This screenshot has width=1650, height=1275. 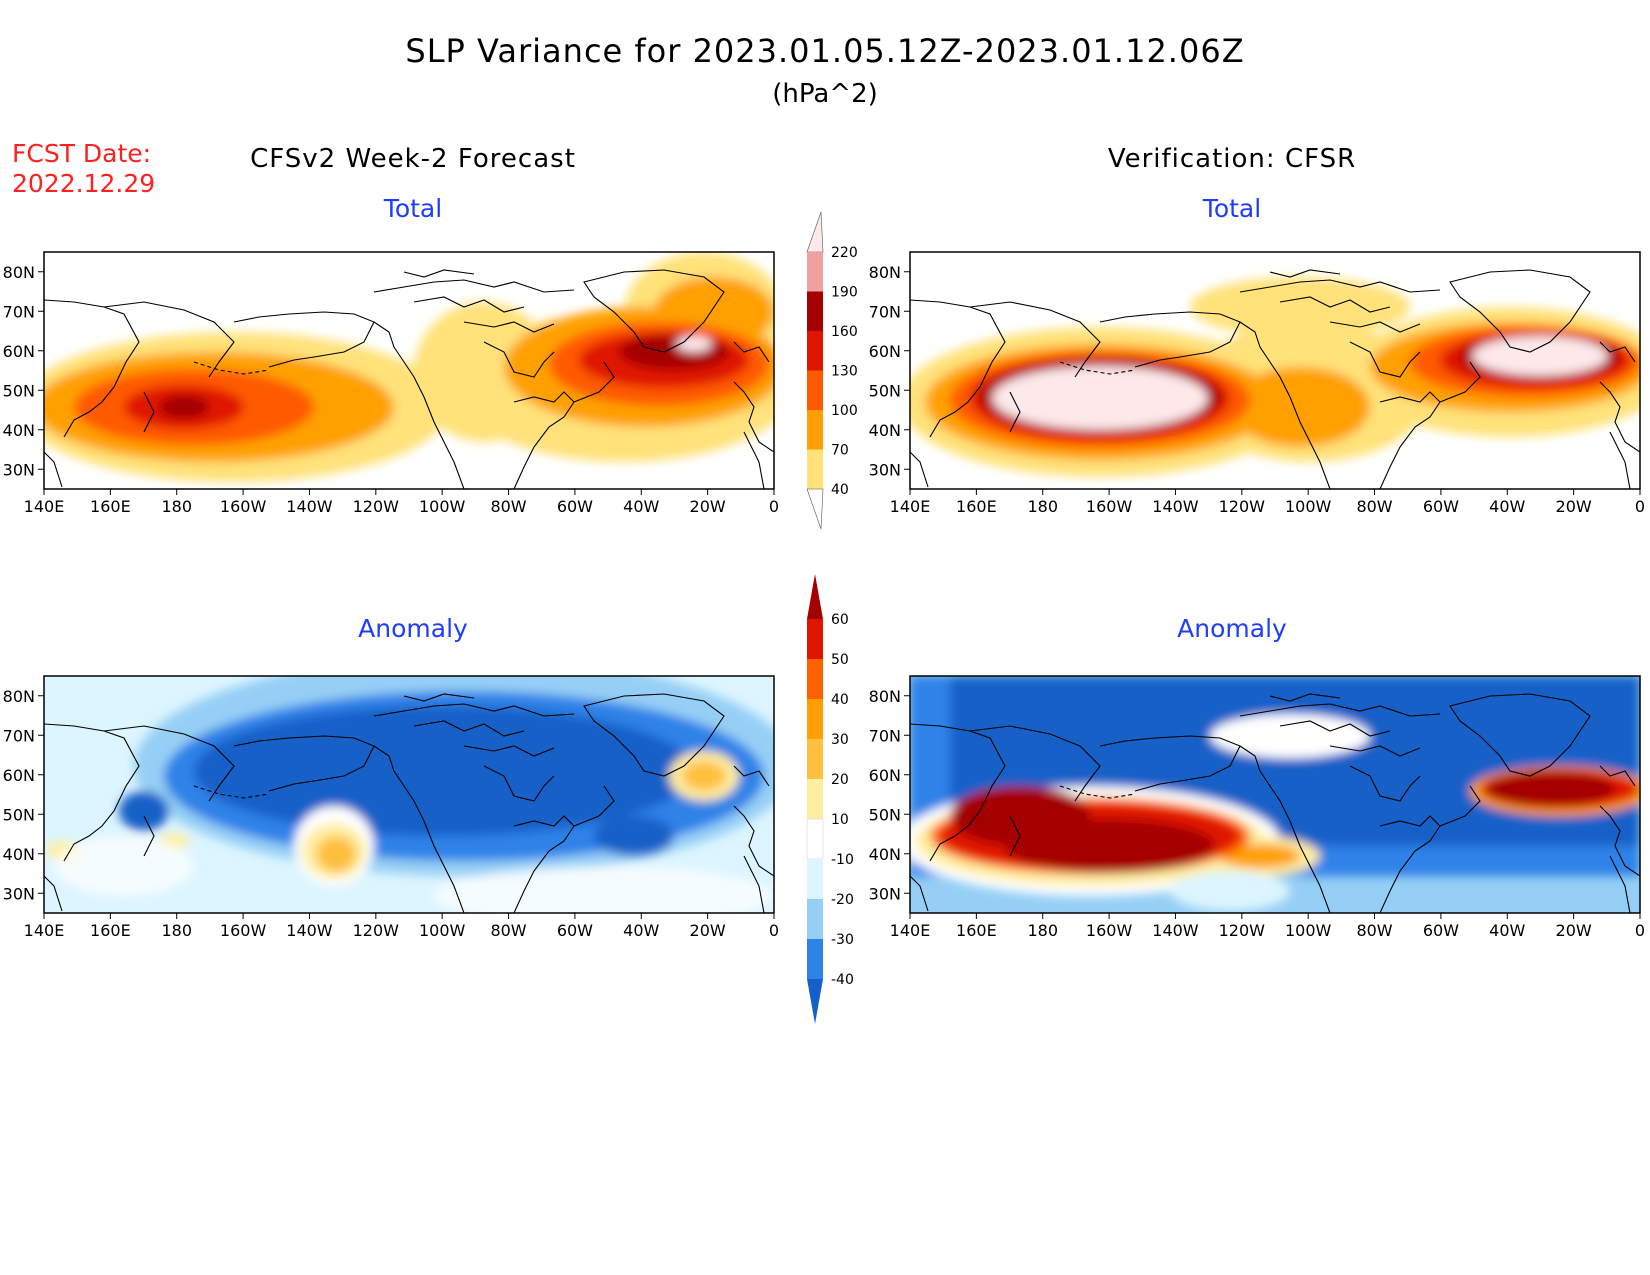 What do you see at coordinates (413, 628) in the screenshot?
I see `panel-subtitle-fcst-anomaly: Anomaly` at bounding box center [413, 628].